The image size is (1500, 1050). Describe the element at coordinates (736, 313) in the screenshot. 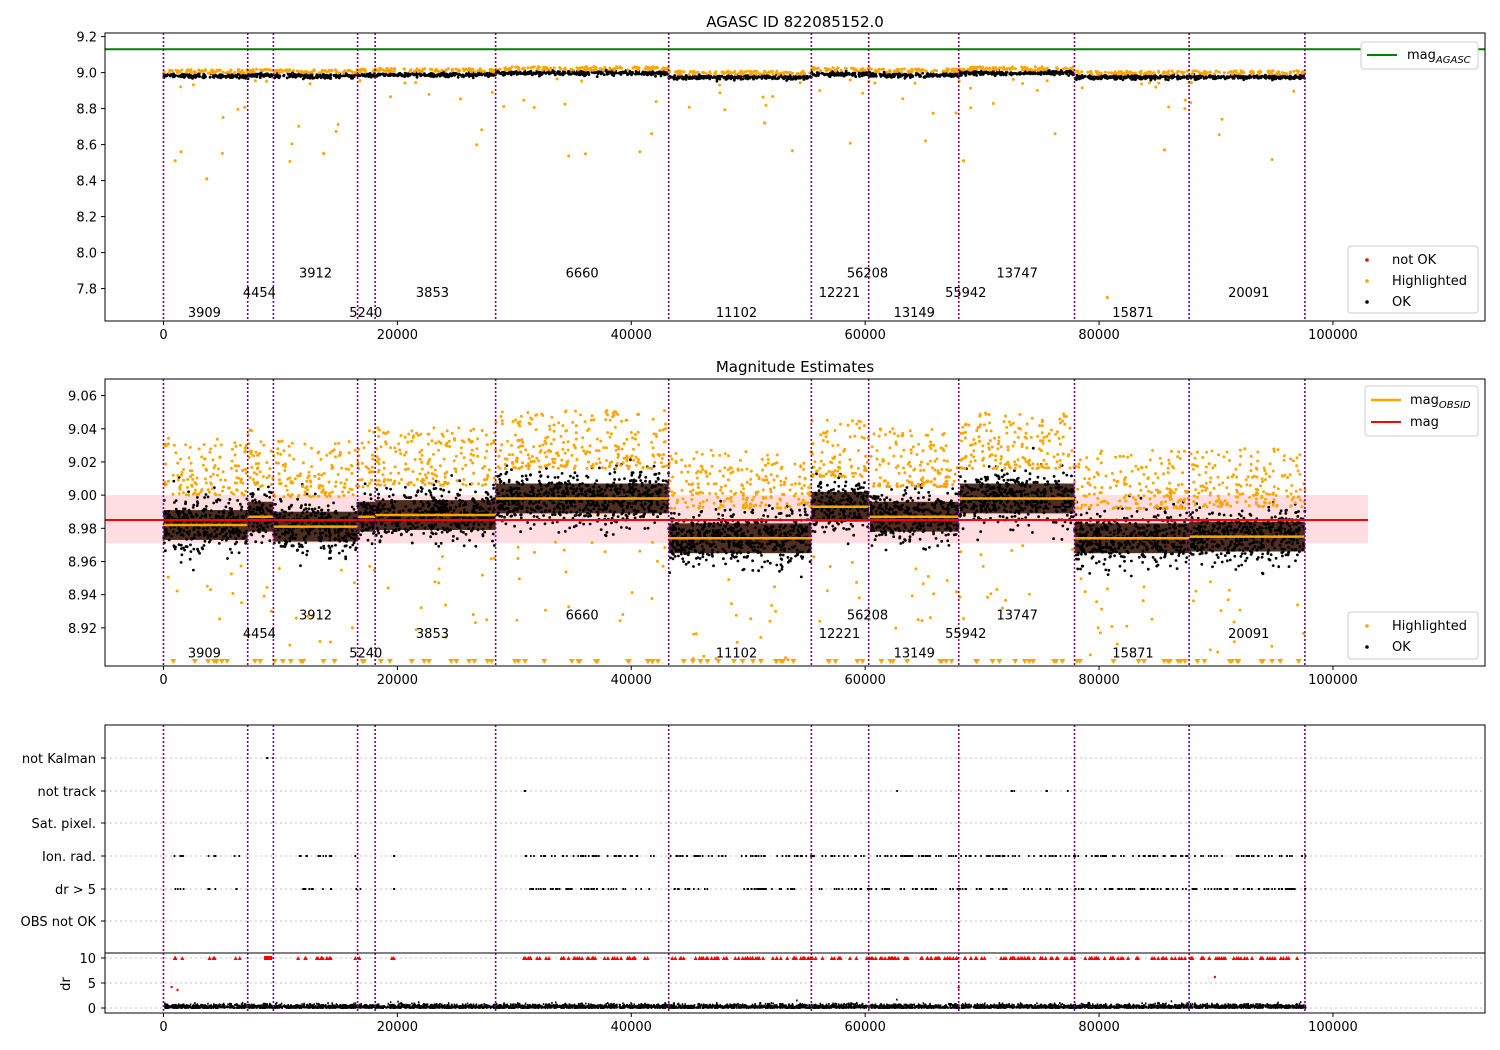

I see `obsid-label: 11102` at that location.